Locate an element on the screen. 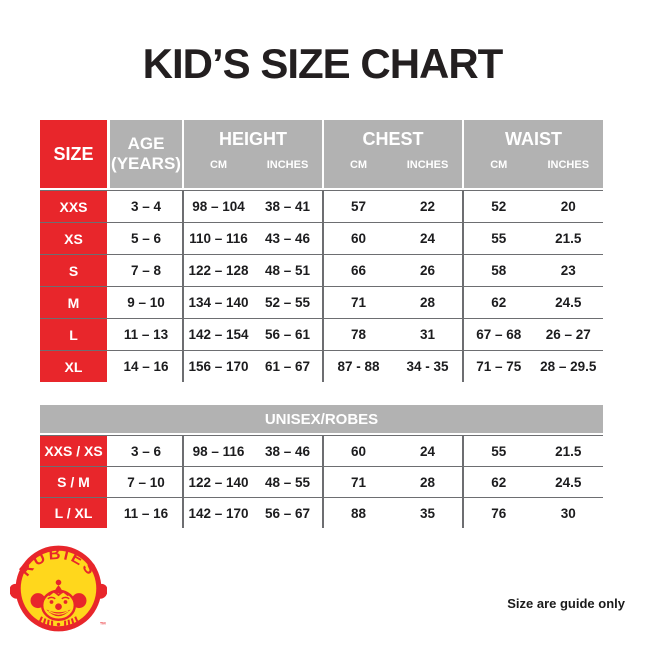 The image size is (645, 645). table-row: XXS 3 – 4 98 – 104 38 – 41 57 22 52 20 is located at coordinates (321, 206).